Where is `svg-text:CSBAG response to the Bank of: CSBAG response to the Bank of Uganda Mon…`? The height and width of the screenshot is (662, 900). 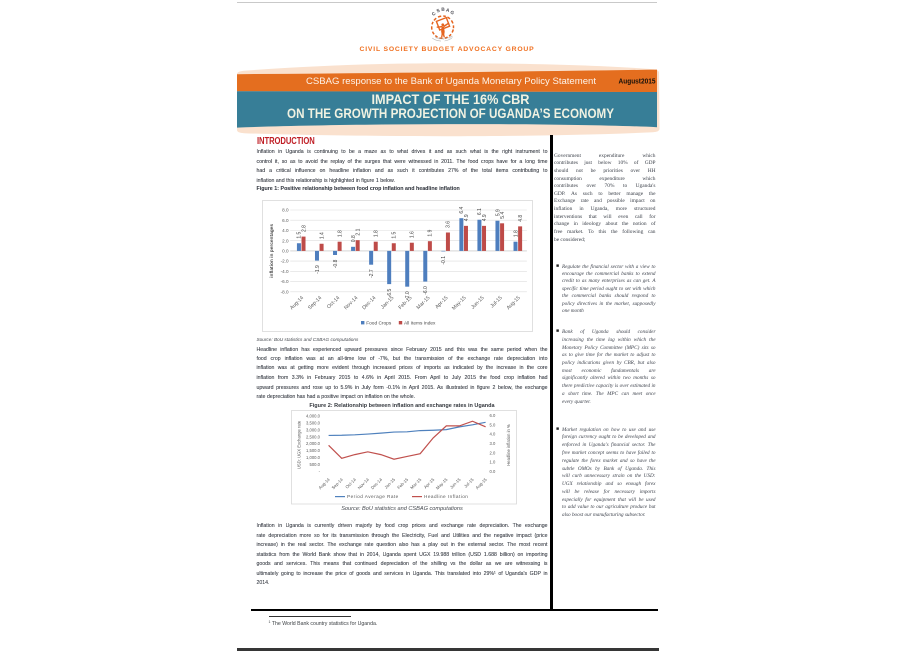
svg-text:CSBAG response to the Bank of: CSBAG response to the Bank of Uganda Mon… is located at coordinates (451, 81).